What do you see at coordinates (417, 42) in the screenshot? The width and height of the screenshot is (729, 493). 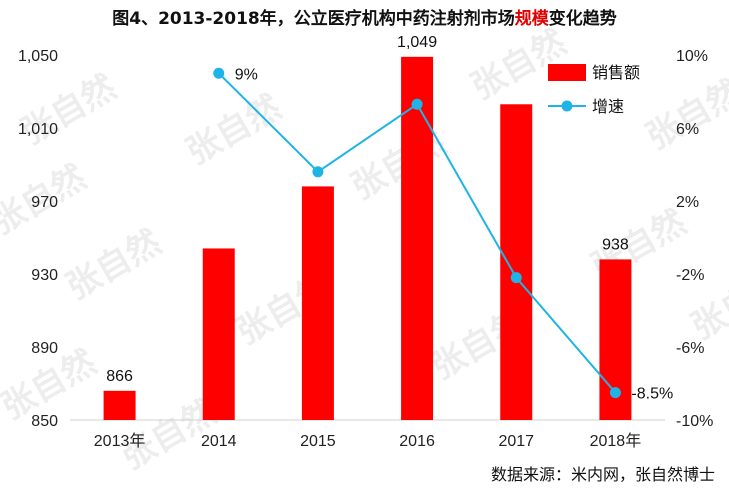 I see `bar-data-label: 1,049` at bounding box center [417, 42].